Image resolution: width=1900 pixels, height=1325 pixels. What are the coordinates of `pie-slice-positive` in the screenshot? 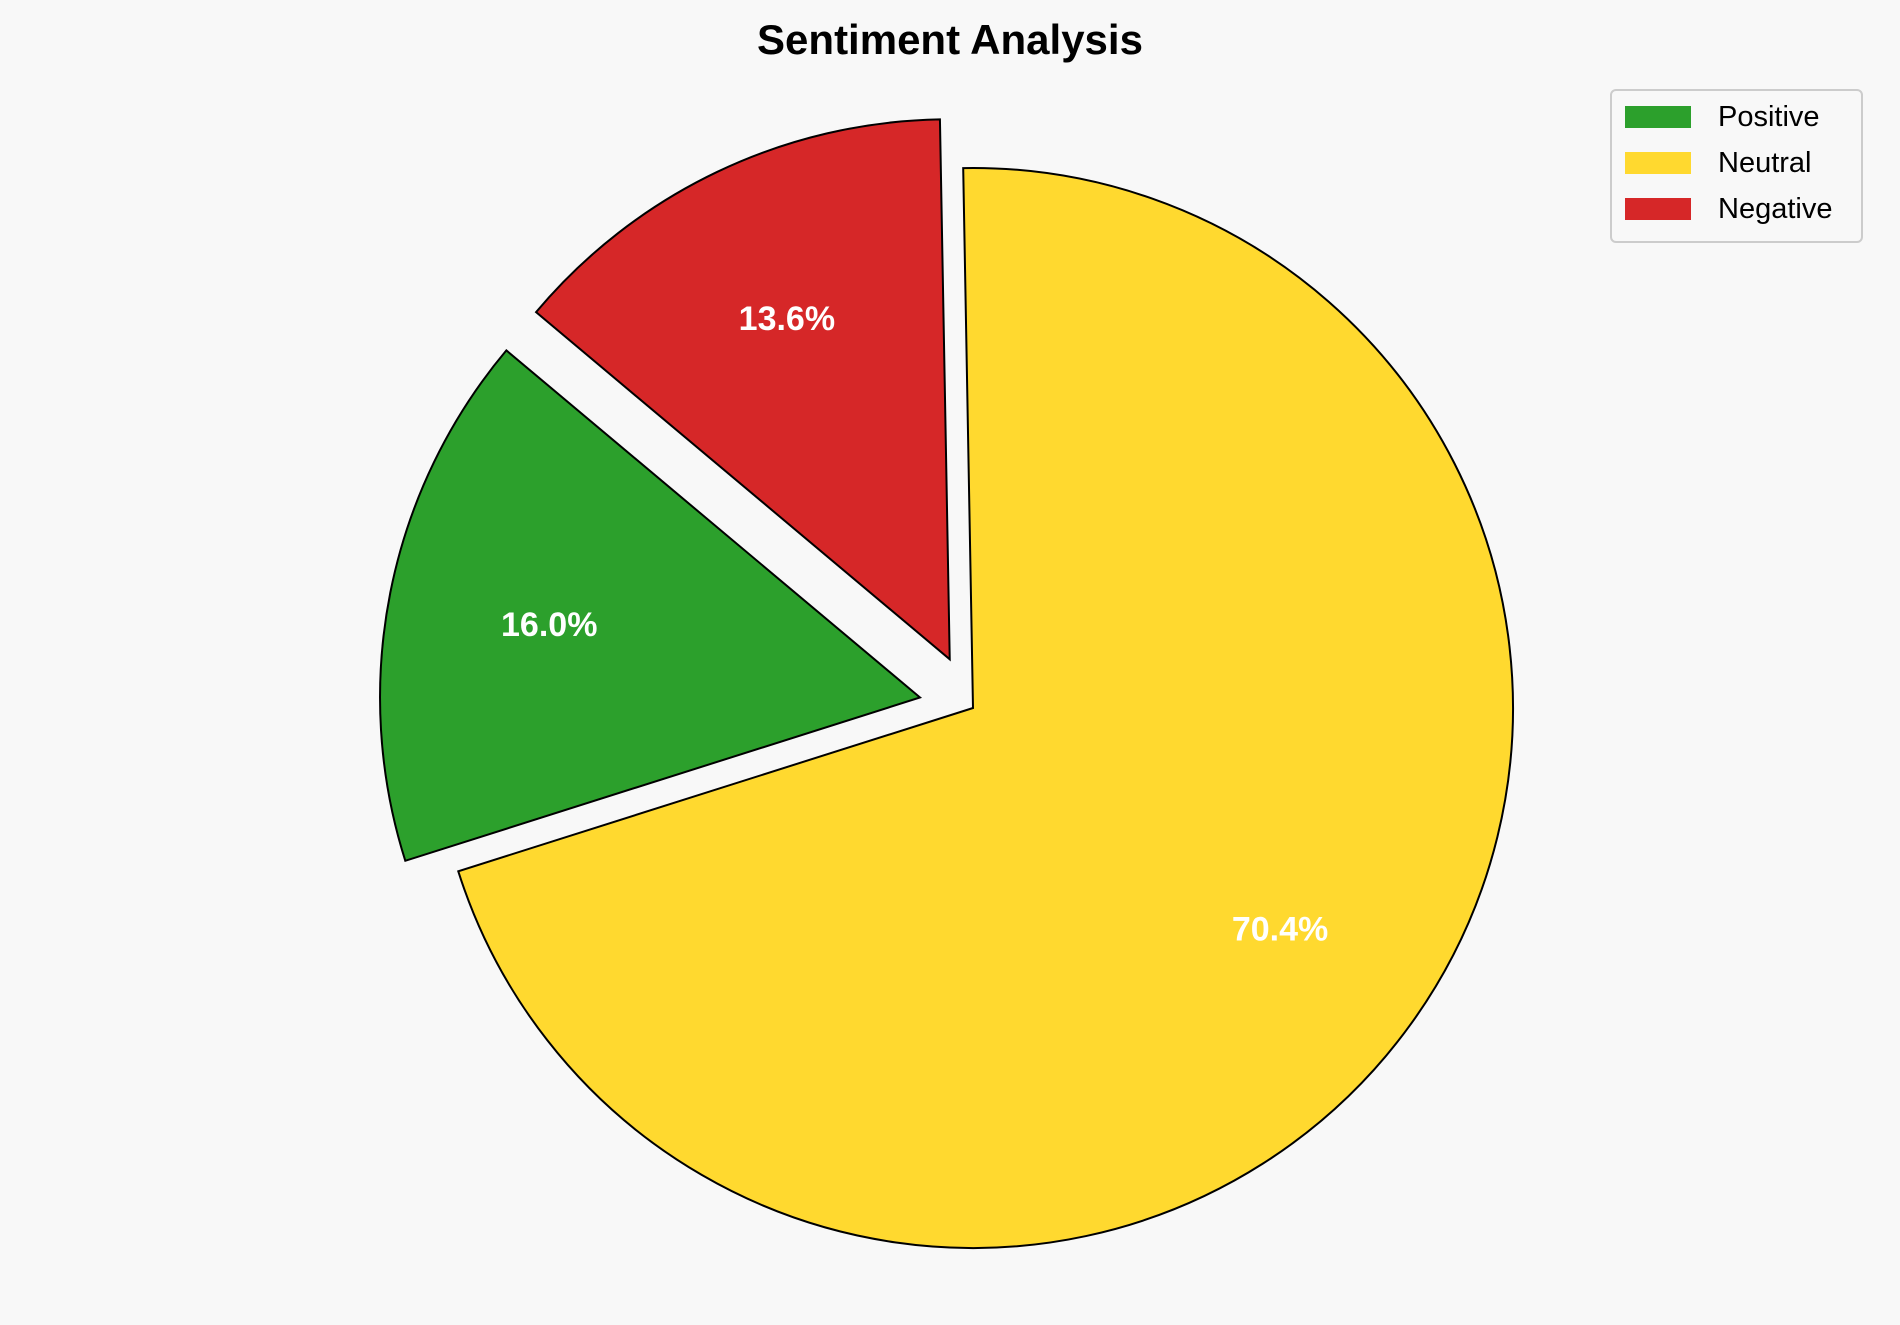 It's located at (651, 605).